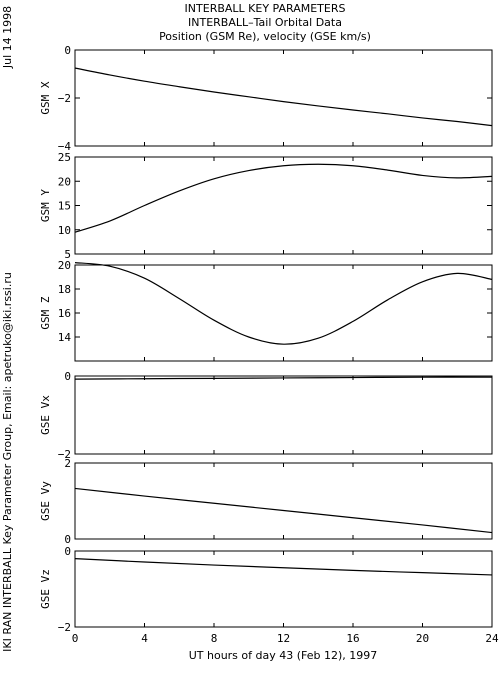 This screenshot has width=504, height=684. What do you see at coordinates (422, 638) in the screenshot?
I see `x-tick-label: 20` at bounding box center [422, 638].